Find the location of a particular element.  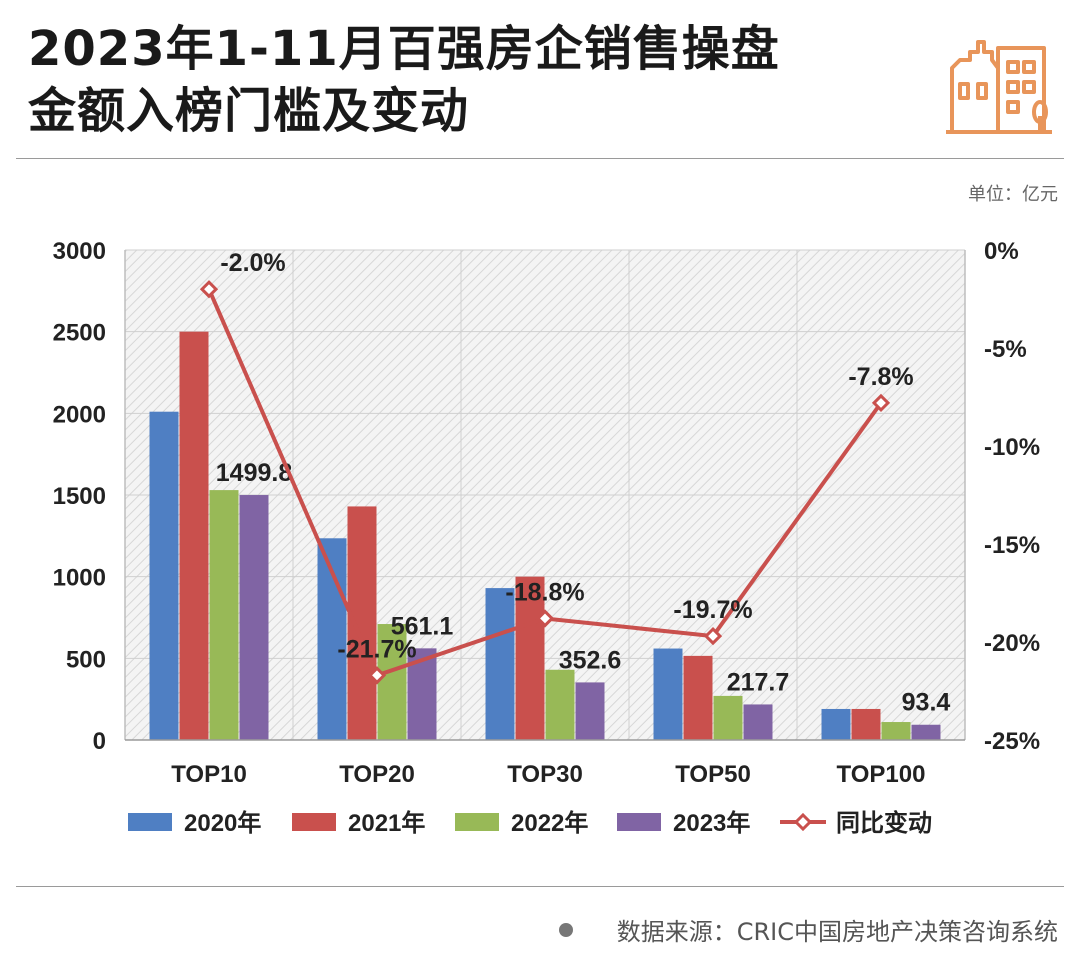

y-tick-label: 2000 is located at coordinates (79, 414).